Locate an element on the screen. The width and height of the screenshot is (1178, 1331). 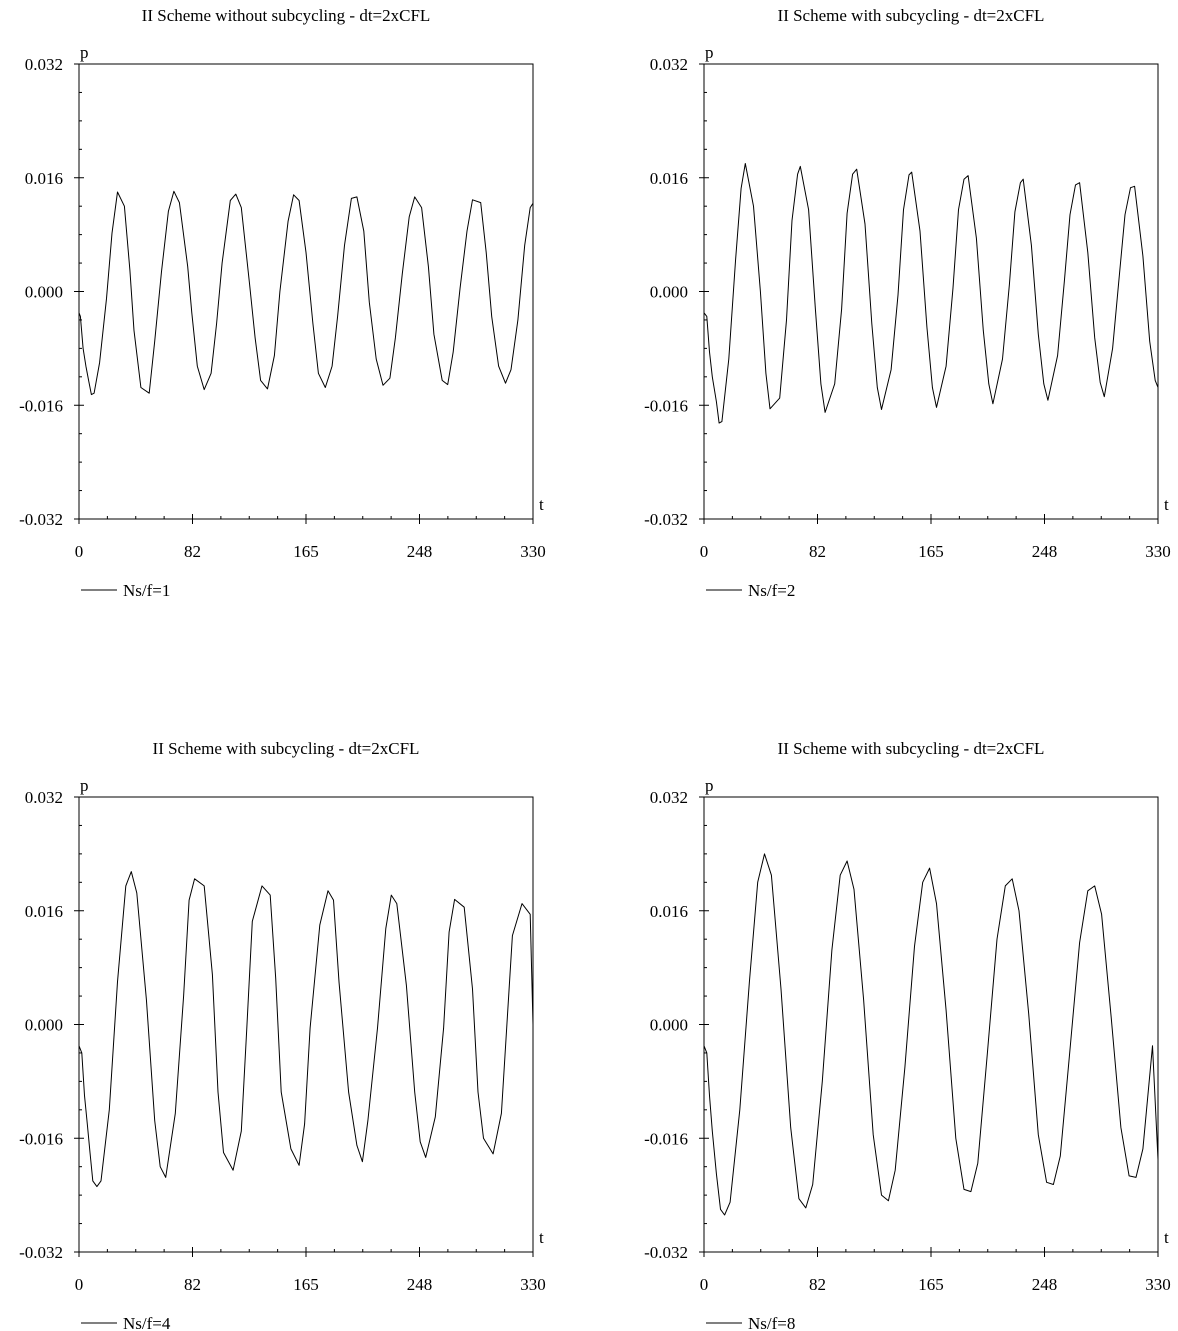
legend-label: Ns/f=4 is located at coordinates (147, 1322).